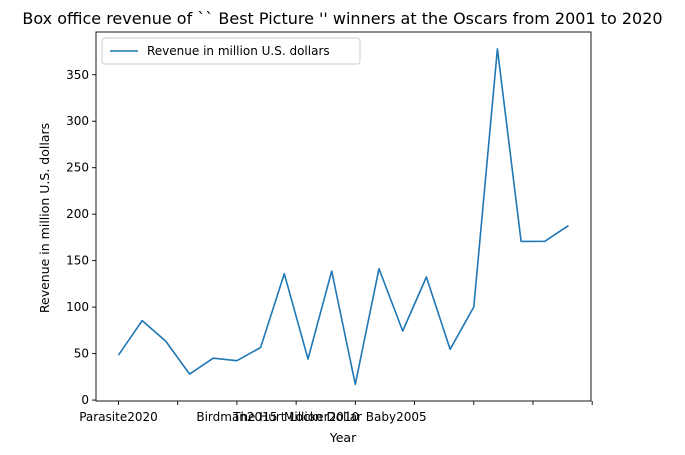 Image resolution: width=685 pixels, height=455 pixels. Describe the element at coordinates (44, 218) in the screenshot. I see `y-axis-label: Revenue in million U.S. dollars` at that location.